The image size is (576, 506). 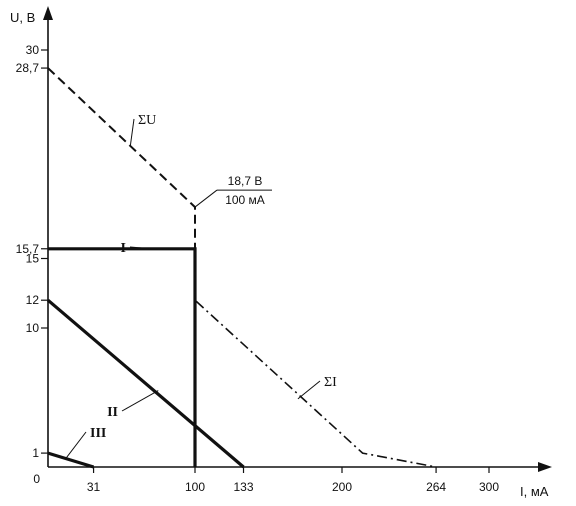 What do you see at coordinates (35, 453) in the screenshot?
I see `y-tick-label-1: 1` at bounding box center [35, 453].